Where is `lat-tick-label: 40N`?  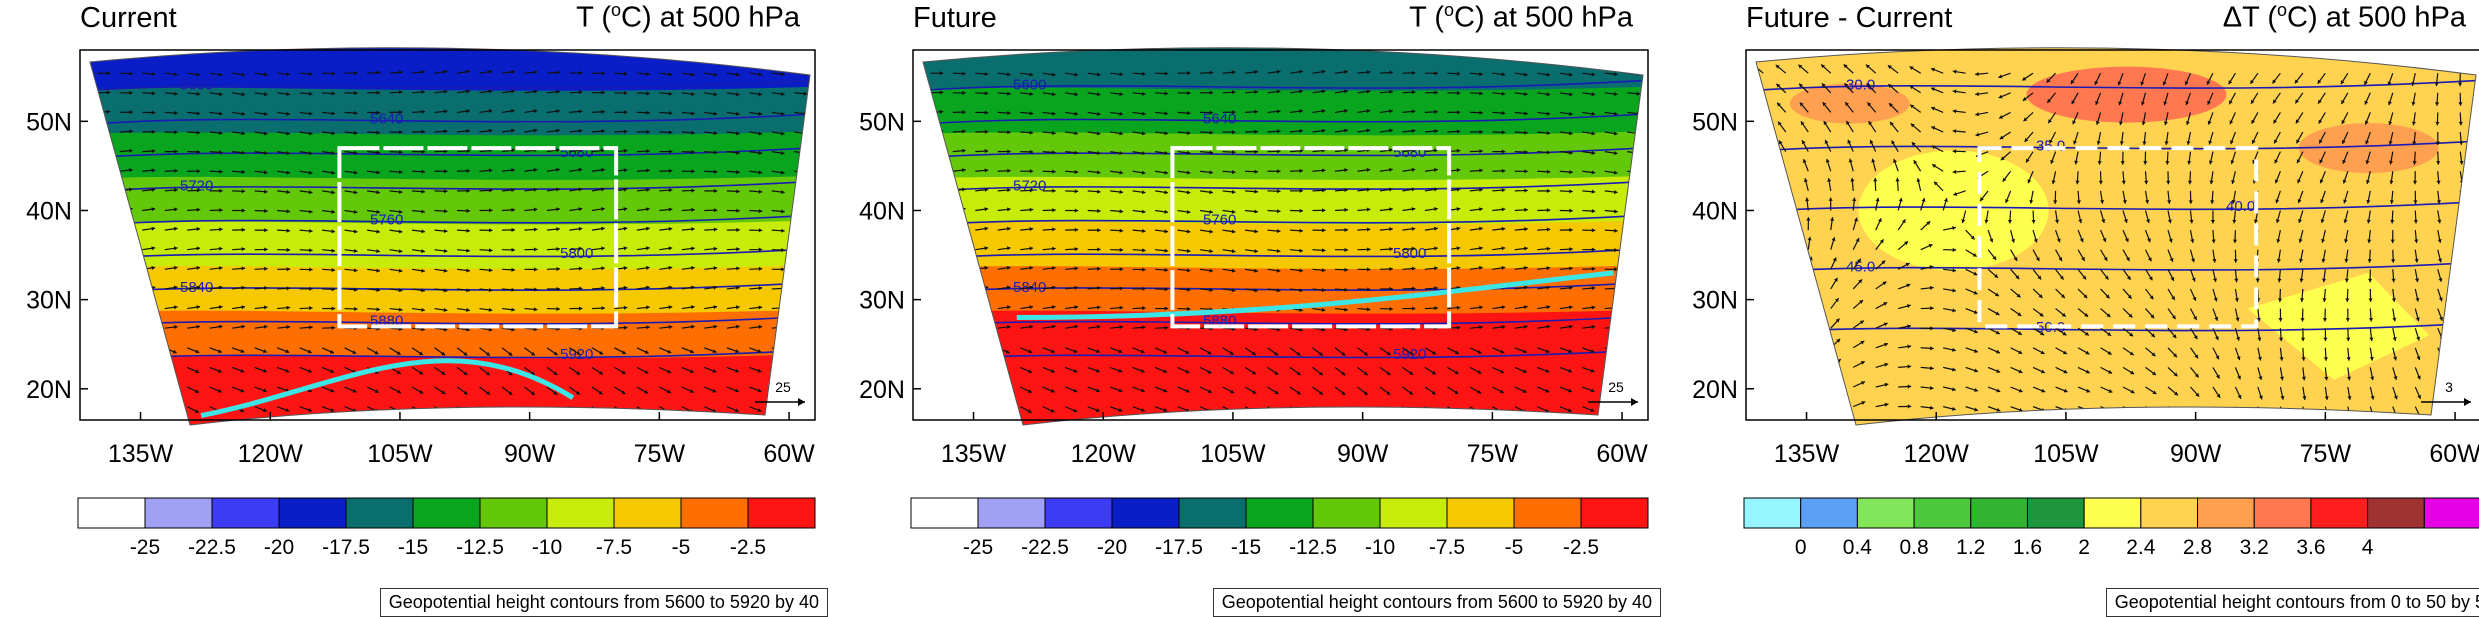
lat-tick-label: 40N is located at coordinates (1715, 211).